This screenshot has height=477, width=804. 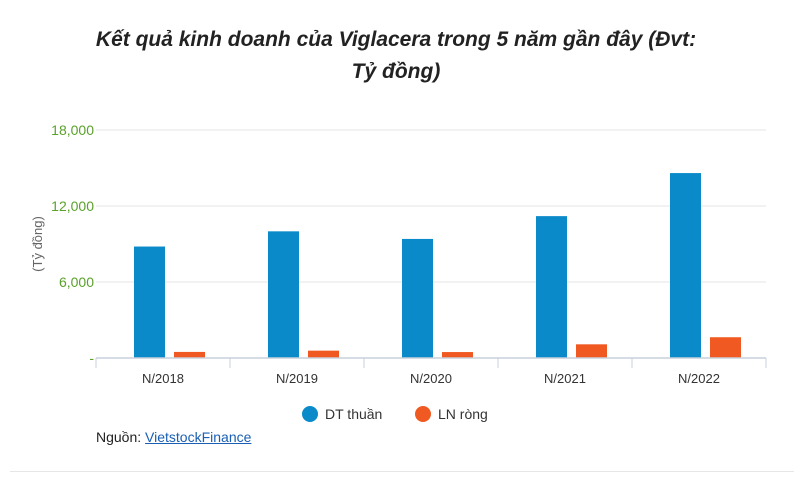 I want to click on legend-label: DT thuần, so click(x=353, y=414).